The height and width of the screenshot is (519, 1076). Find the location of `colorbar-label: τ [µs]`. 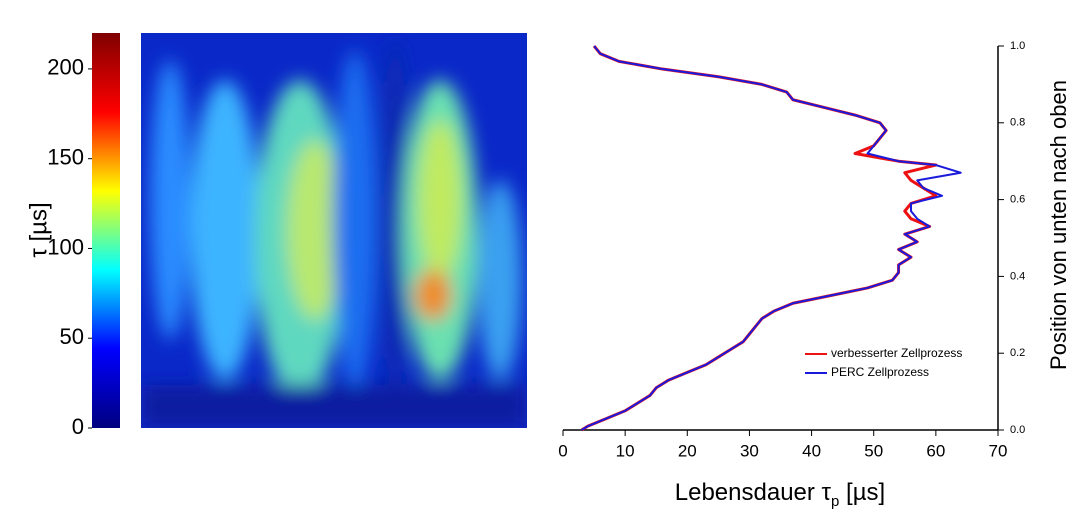

colorbar-label: τ [µs] is located at coordinates (38, 229).